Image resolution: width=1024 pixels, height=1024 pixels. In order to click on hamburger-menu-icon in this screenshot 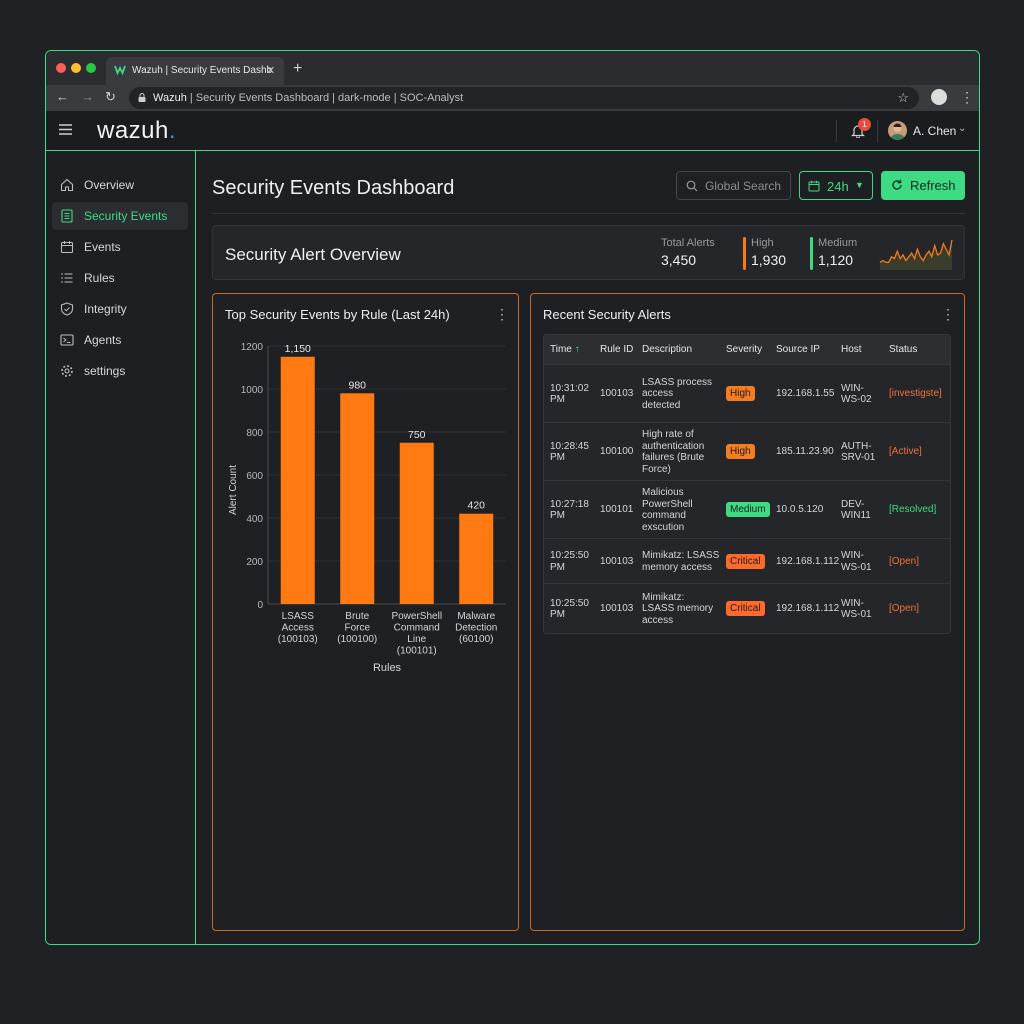, I will do `click(65, 129)`.